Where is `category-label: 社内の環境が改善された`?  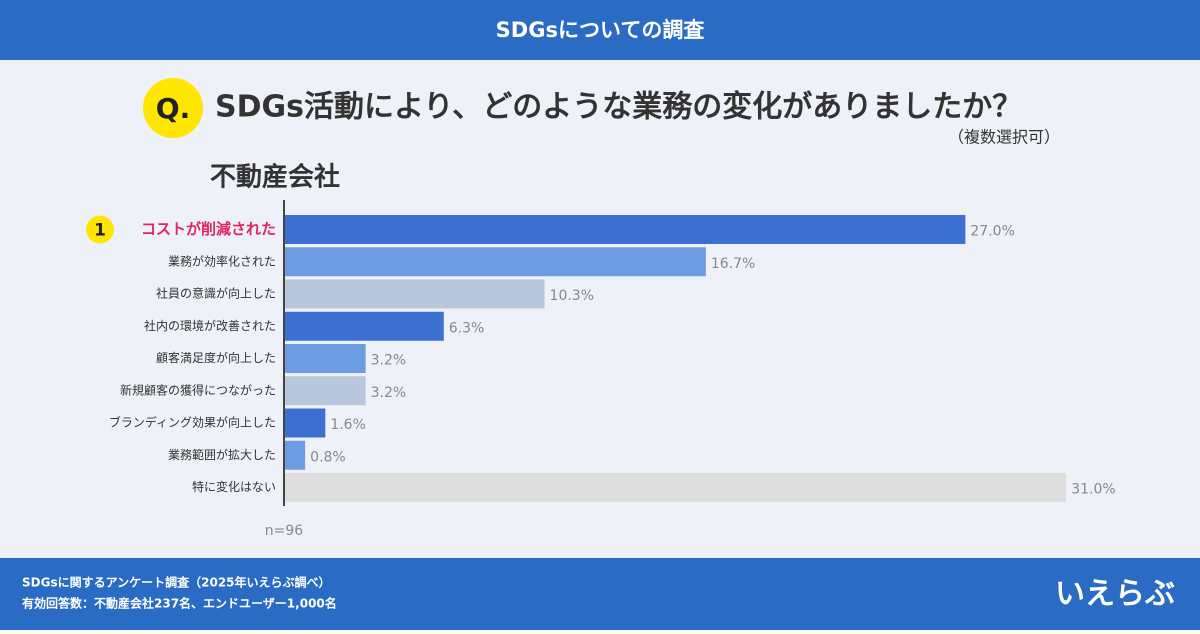 category-label: 社内の環境が改善された is located at coordinates (210, 325).